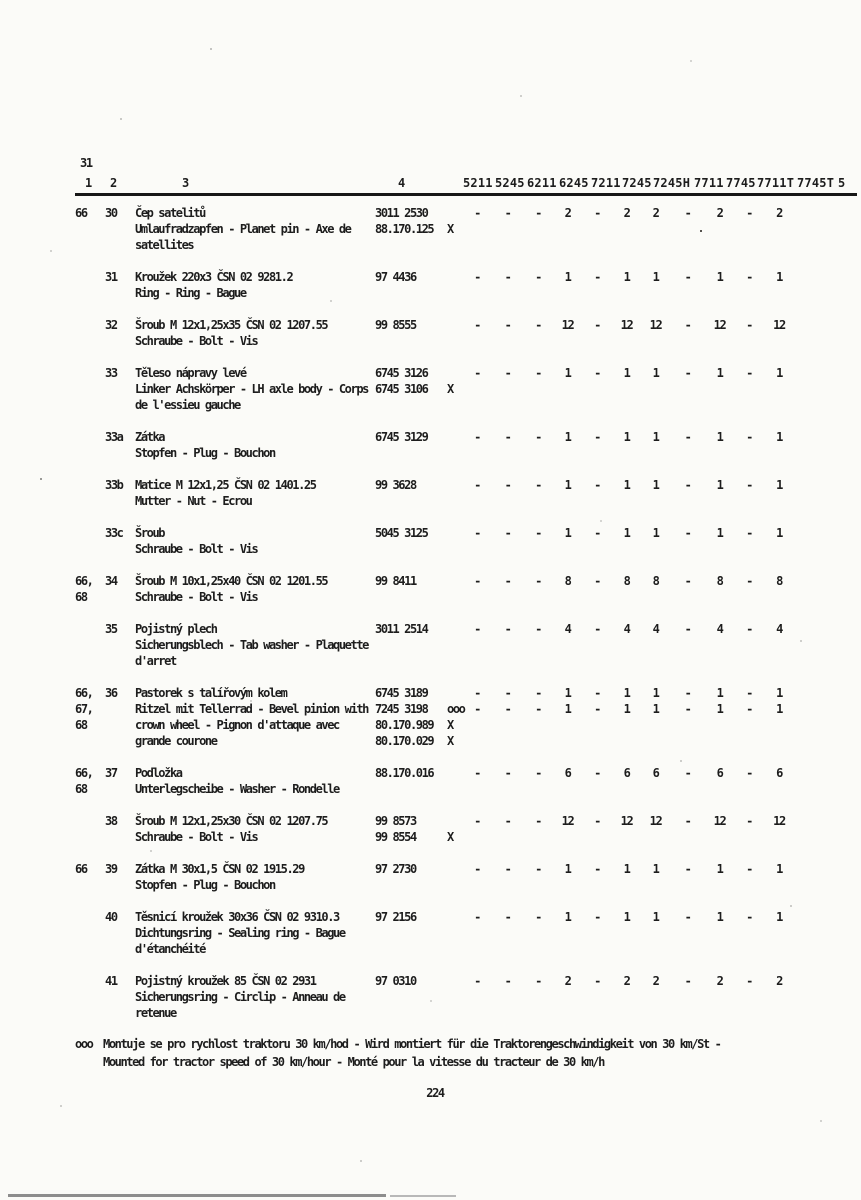  I want to click on row-item-number: 35, so click(120, 645).